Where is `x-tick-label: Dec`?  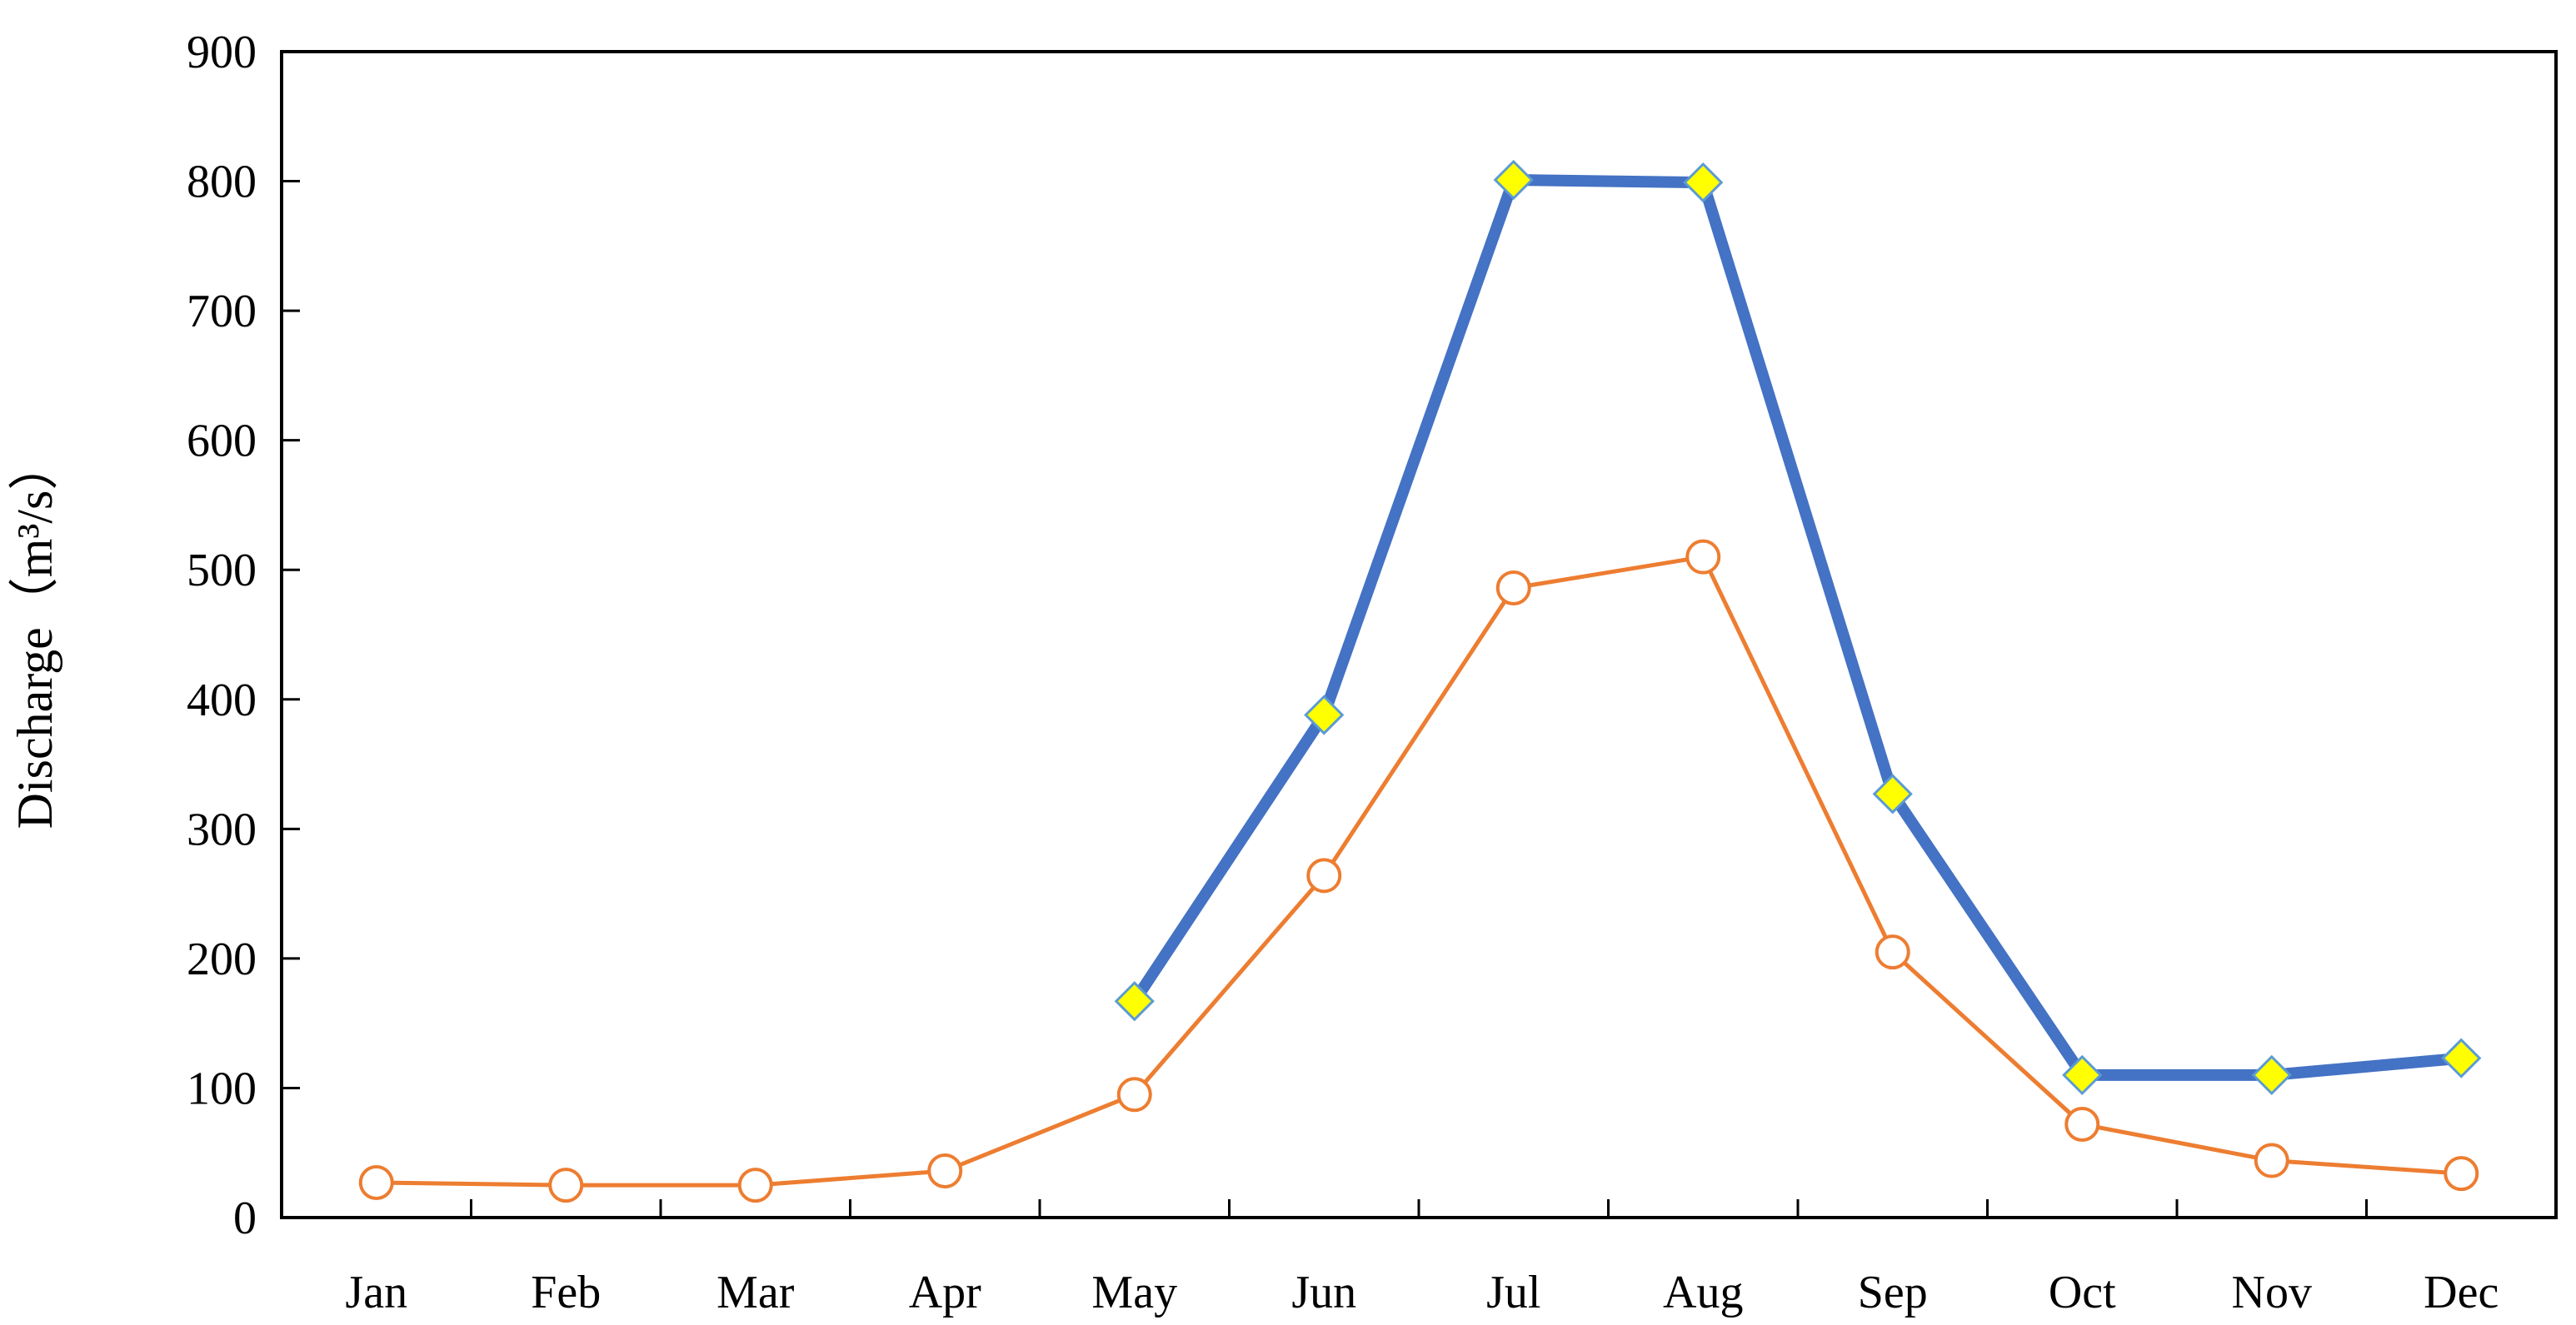 x-tick-label: Dec is located at coordinates (2461, 1292).